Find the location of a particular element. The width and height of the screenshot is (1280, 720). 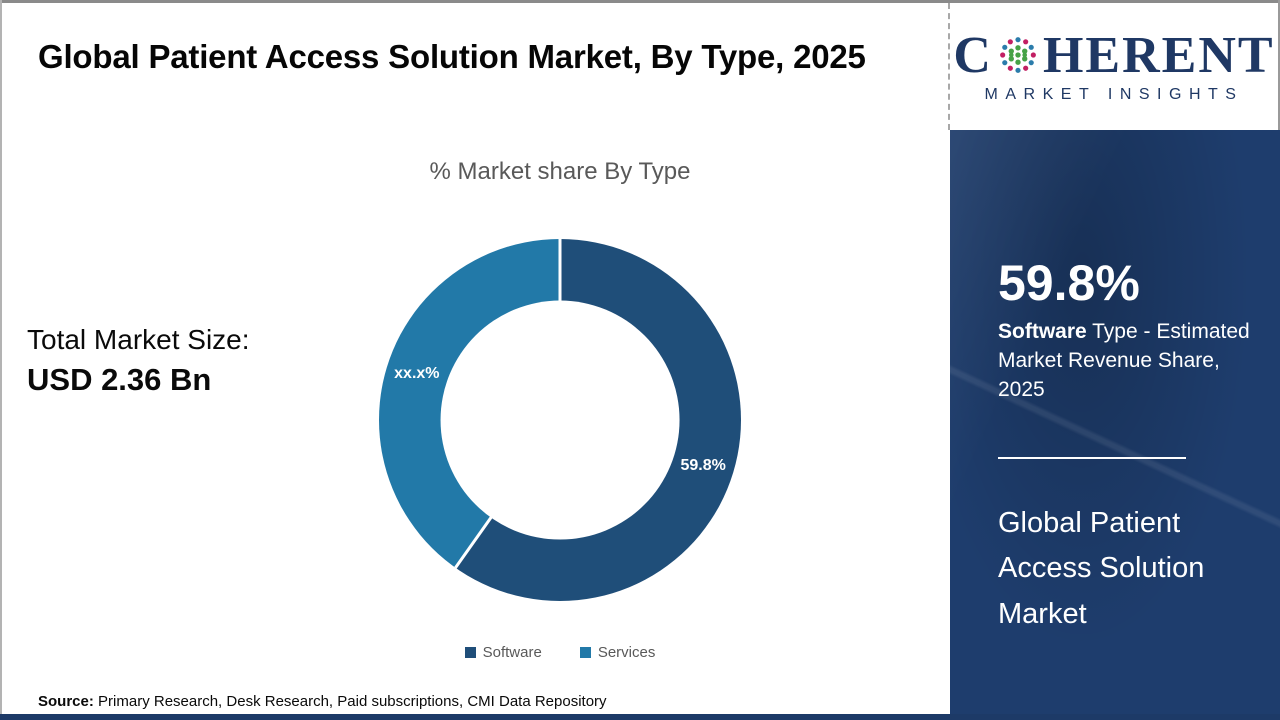

left-edge-border is located at coordinates (1, 360).